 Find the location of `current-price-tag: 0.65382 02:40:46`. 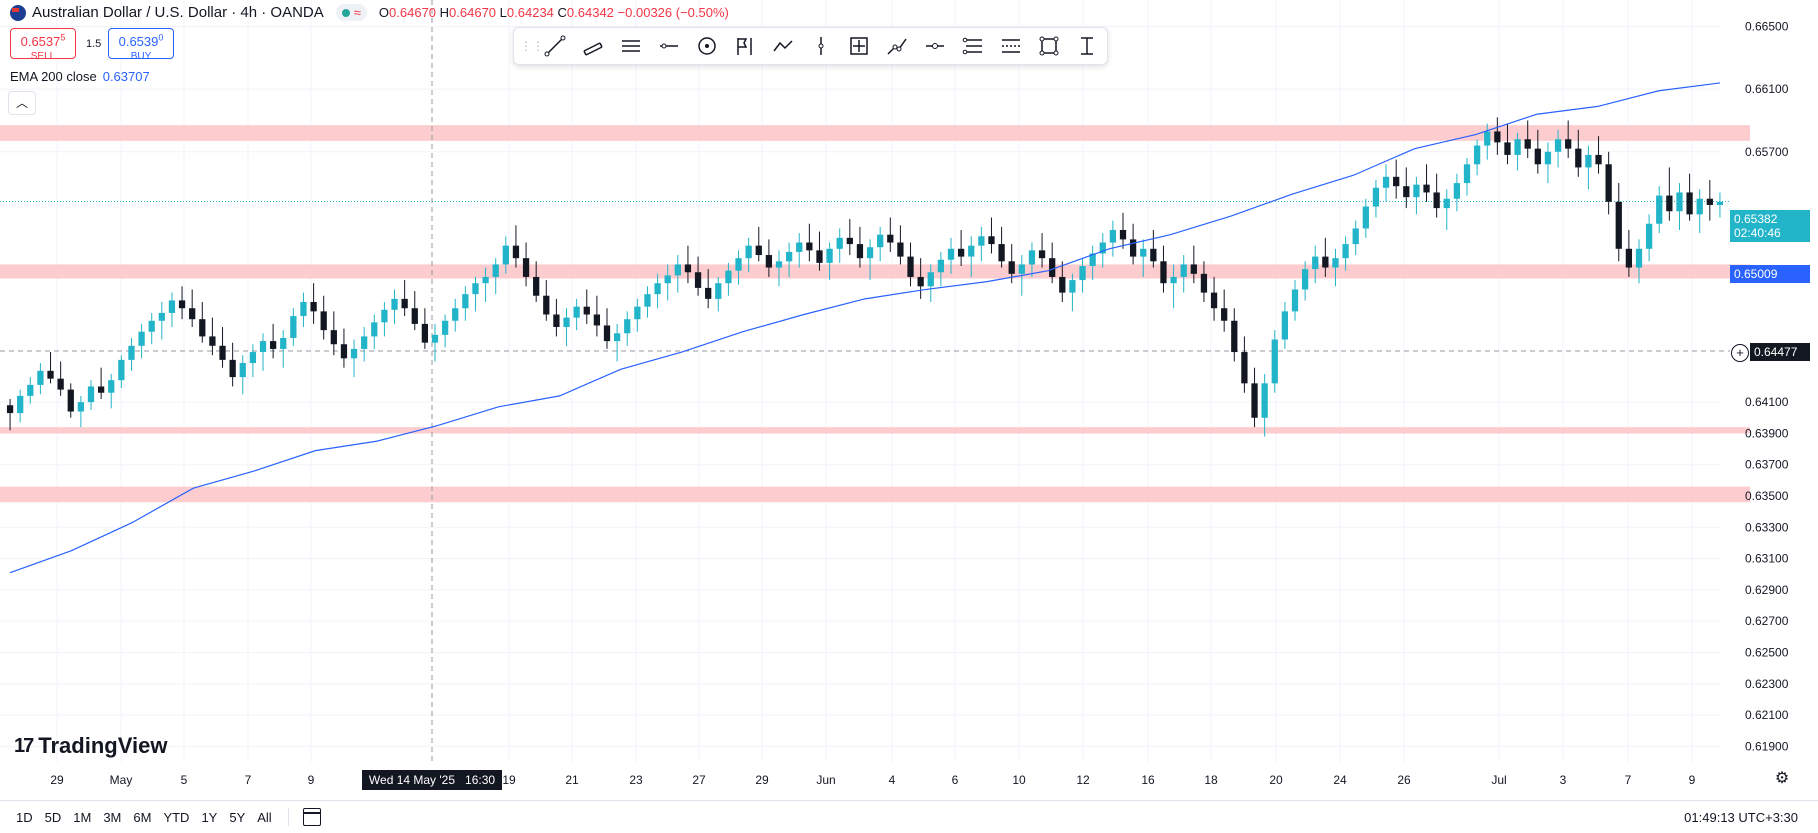

current-price-tag: 0.65382 02:40:46 is located at coordinates (1770, 226).